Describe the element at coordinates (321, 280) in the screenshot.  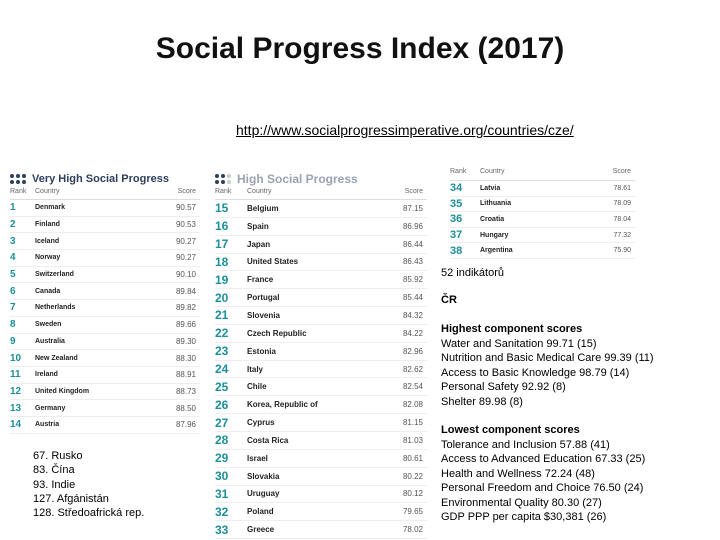
I see `table-row: 19 France 85.92` at that location.